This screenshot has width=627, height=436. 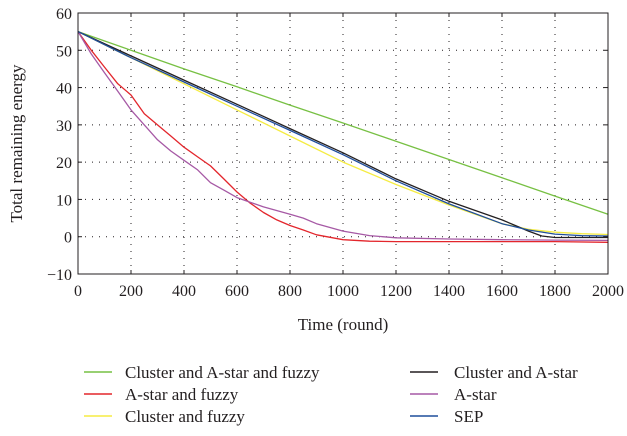 I want to click on legend-label: A-star and fuzzy, so click(x=182, y=394).